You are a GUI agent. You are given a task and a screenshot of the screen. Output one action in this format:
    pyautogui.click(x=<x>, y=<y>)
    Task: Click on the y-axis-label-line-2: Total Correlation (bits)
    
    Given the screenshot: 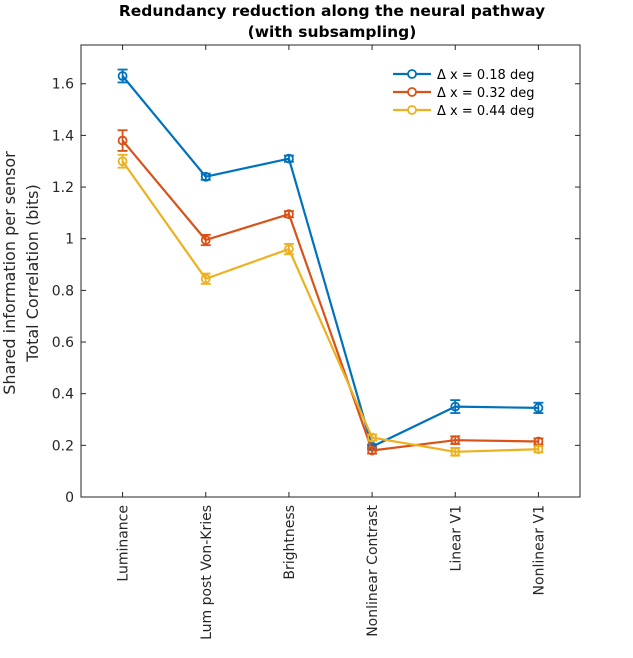 What is the action you would take?
    pyautogui.click(x=32, y=273)
    